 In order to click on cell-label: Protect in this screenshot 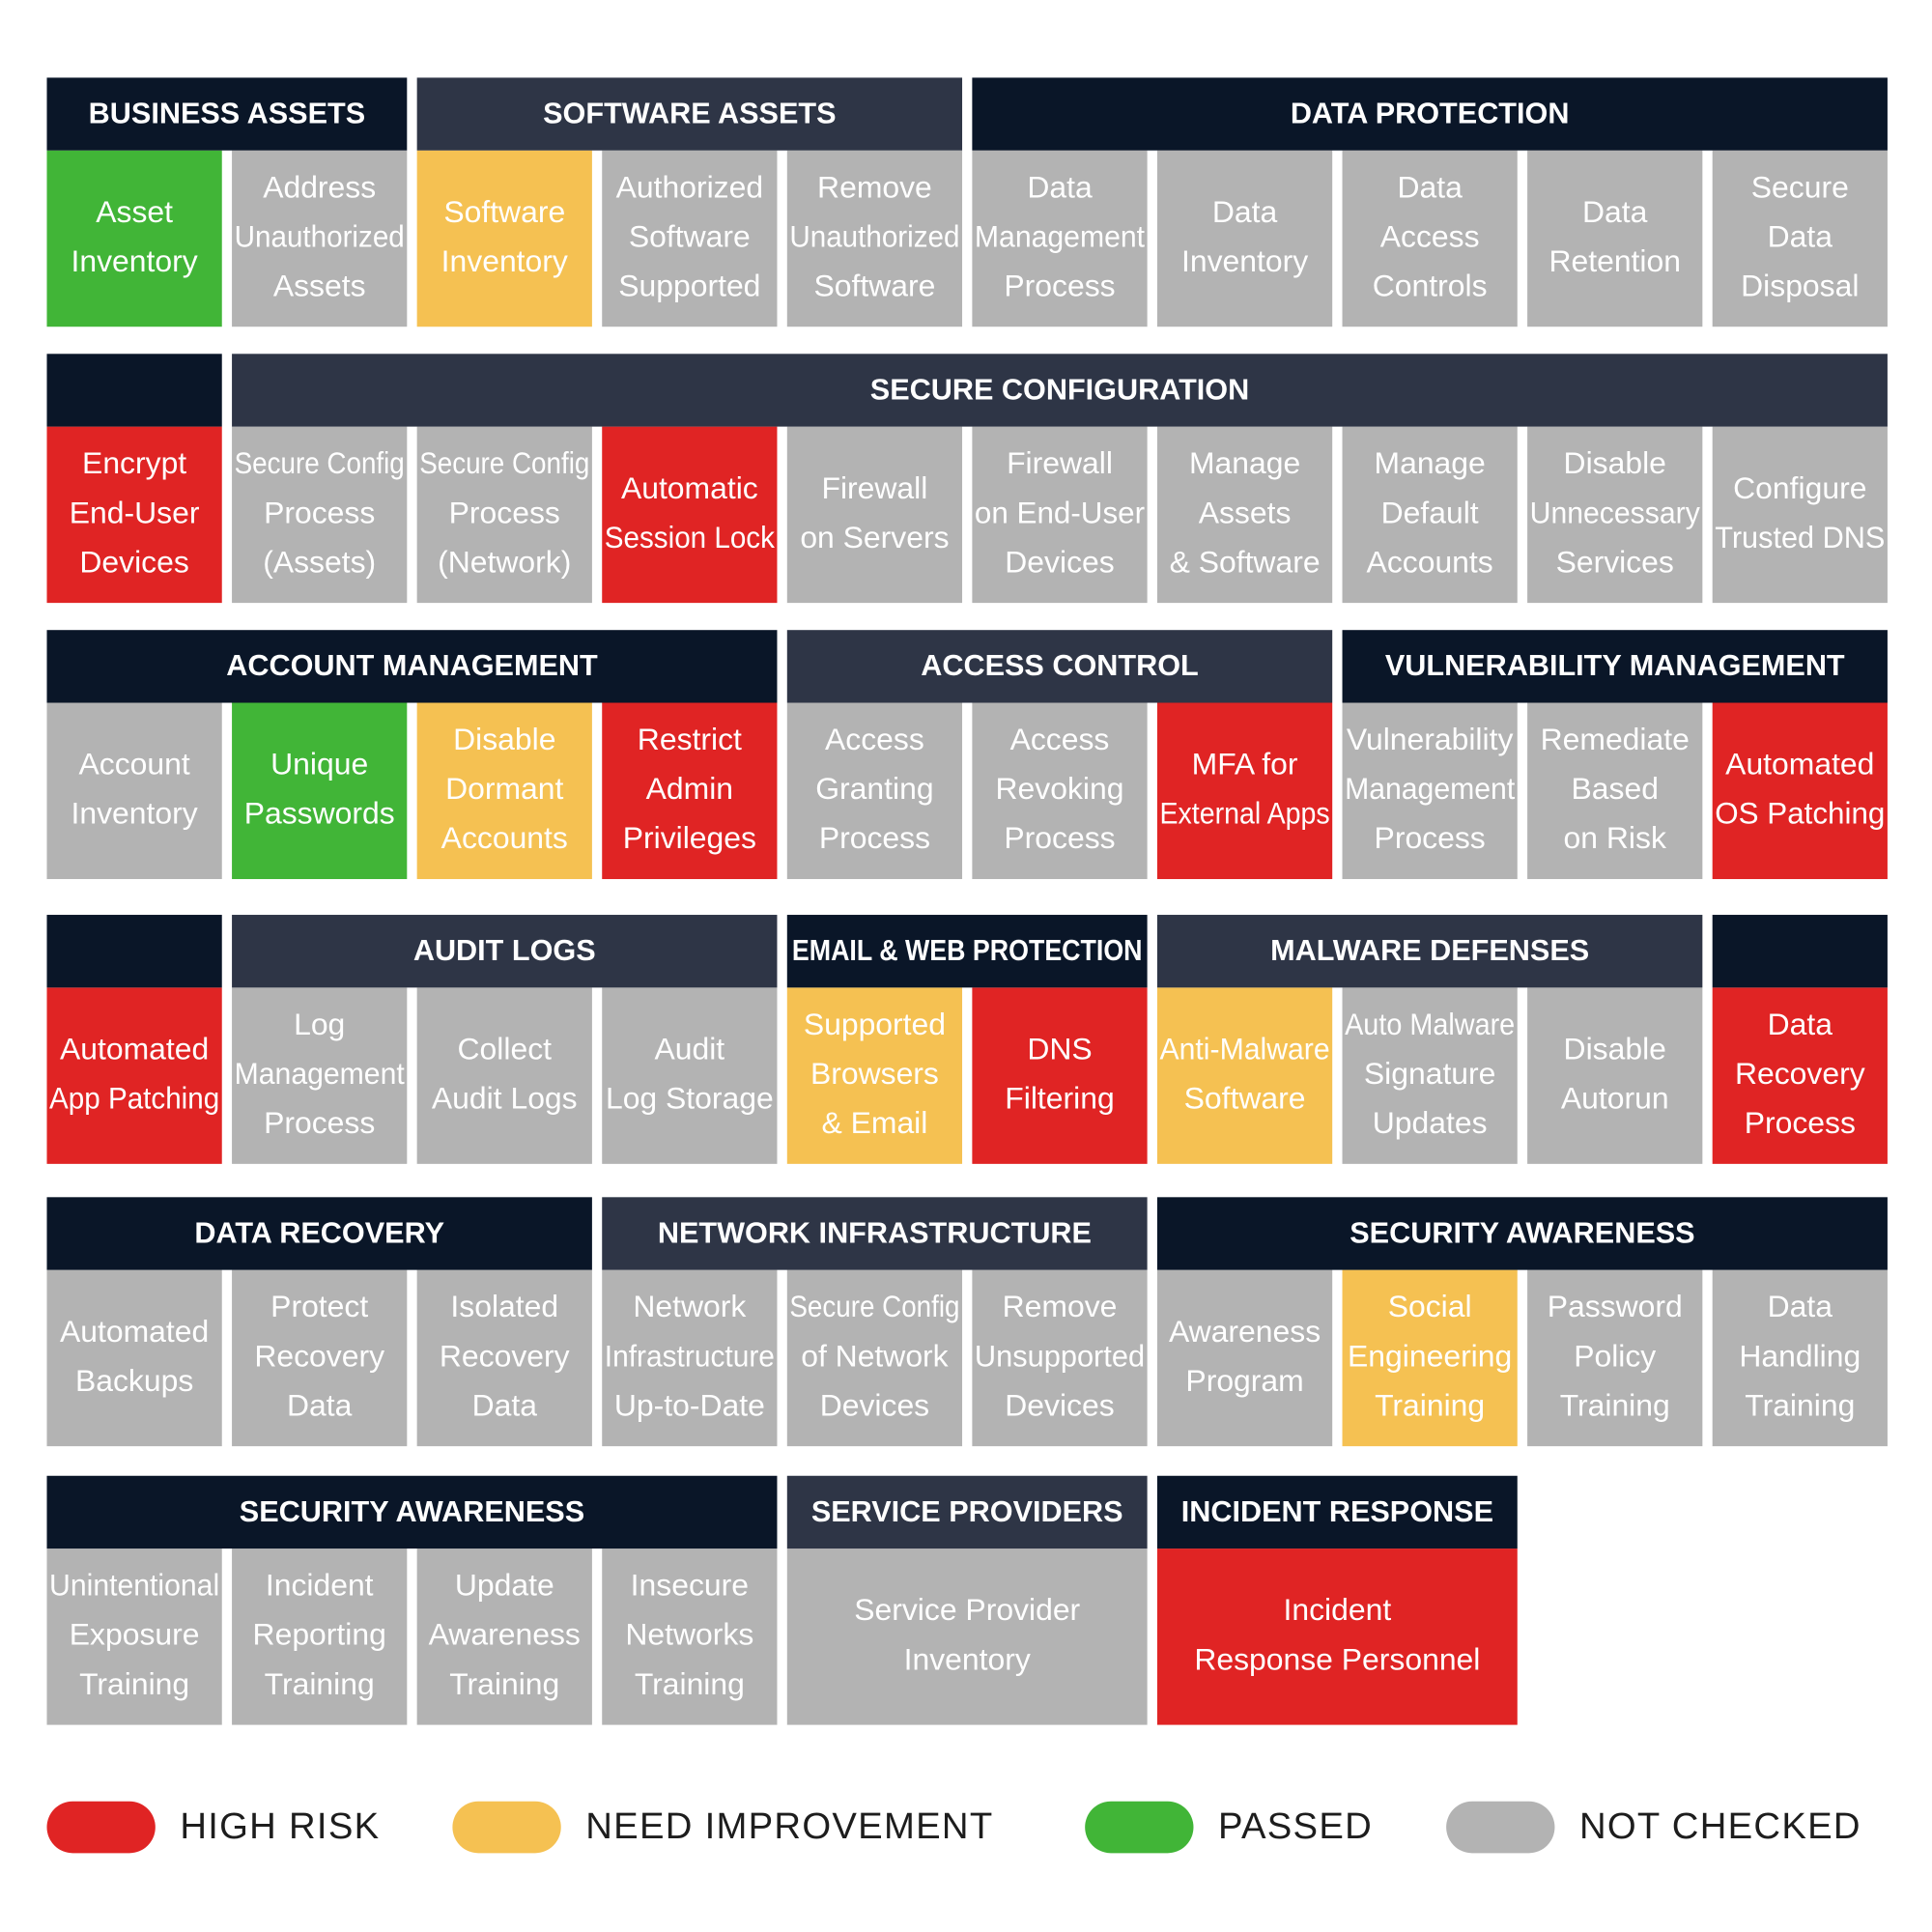, I will do `click(319, 1306)`.